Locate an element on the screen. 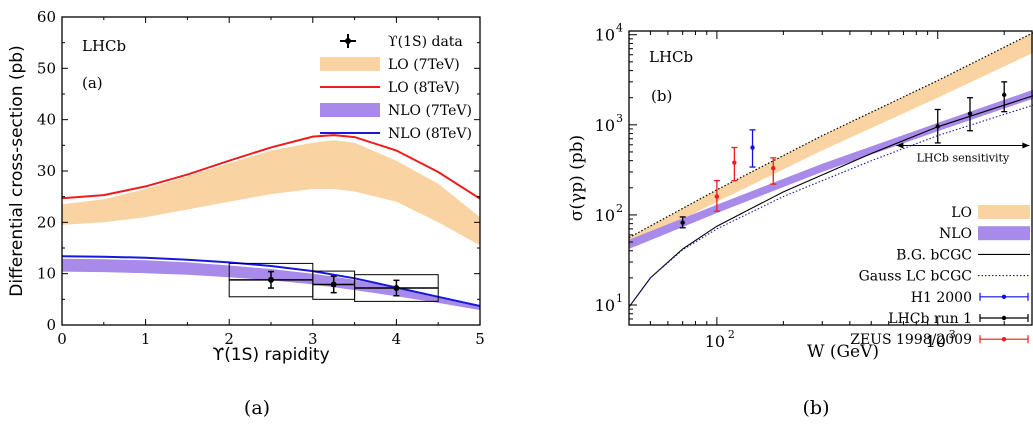  figure-caption: (a) is located at coordinates (257, 408).